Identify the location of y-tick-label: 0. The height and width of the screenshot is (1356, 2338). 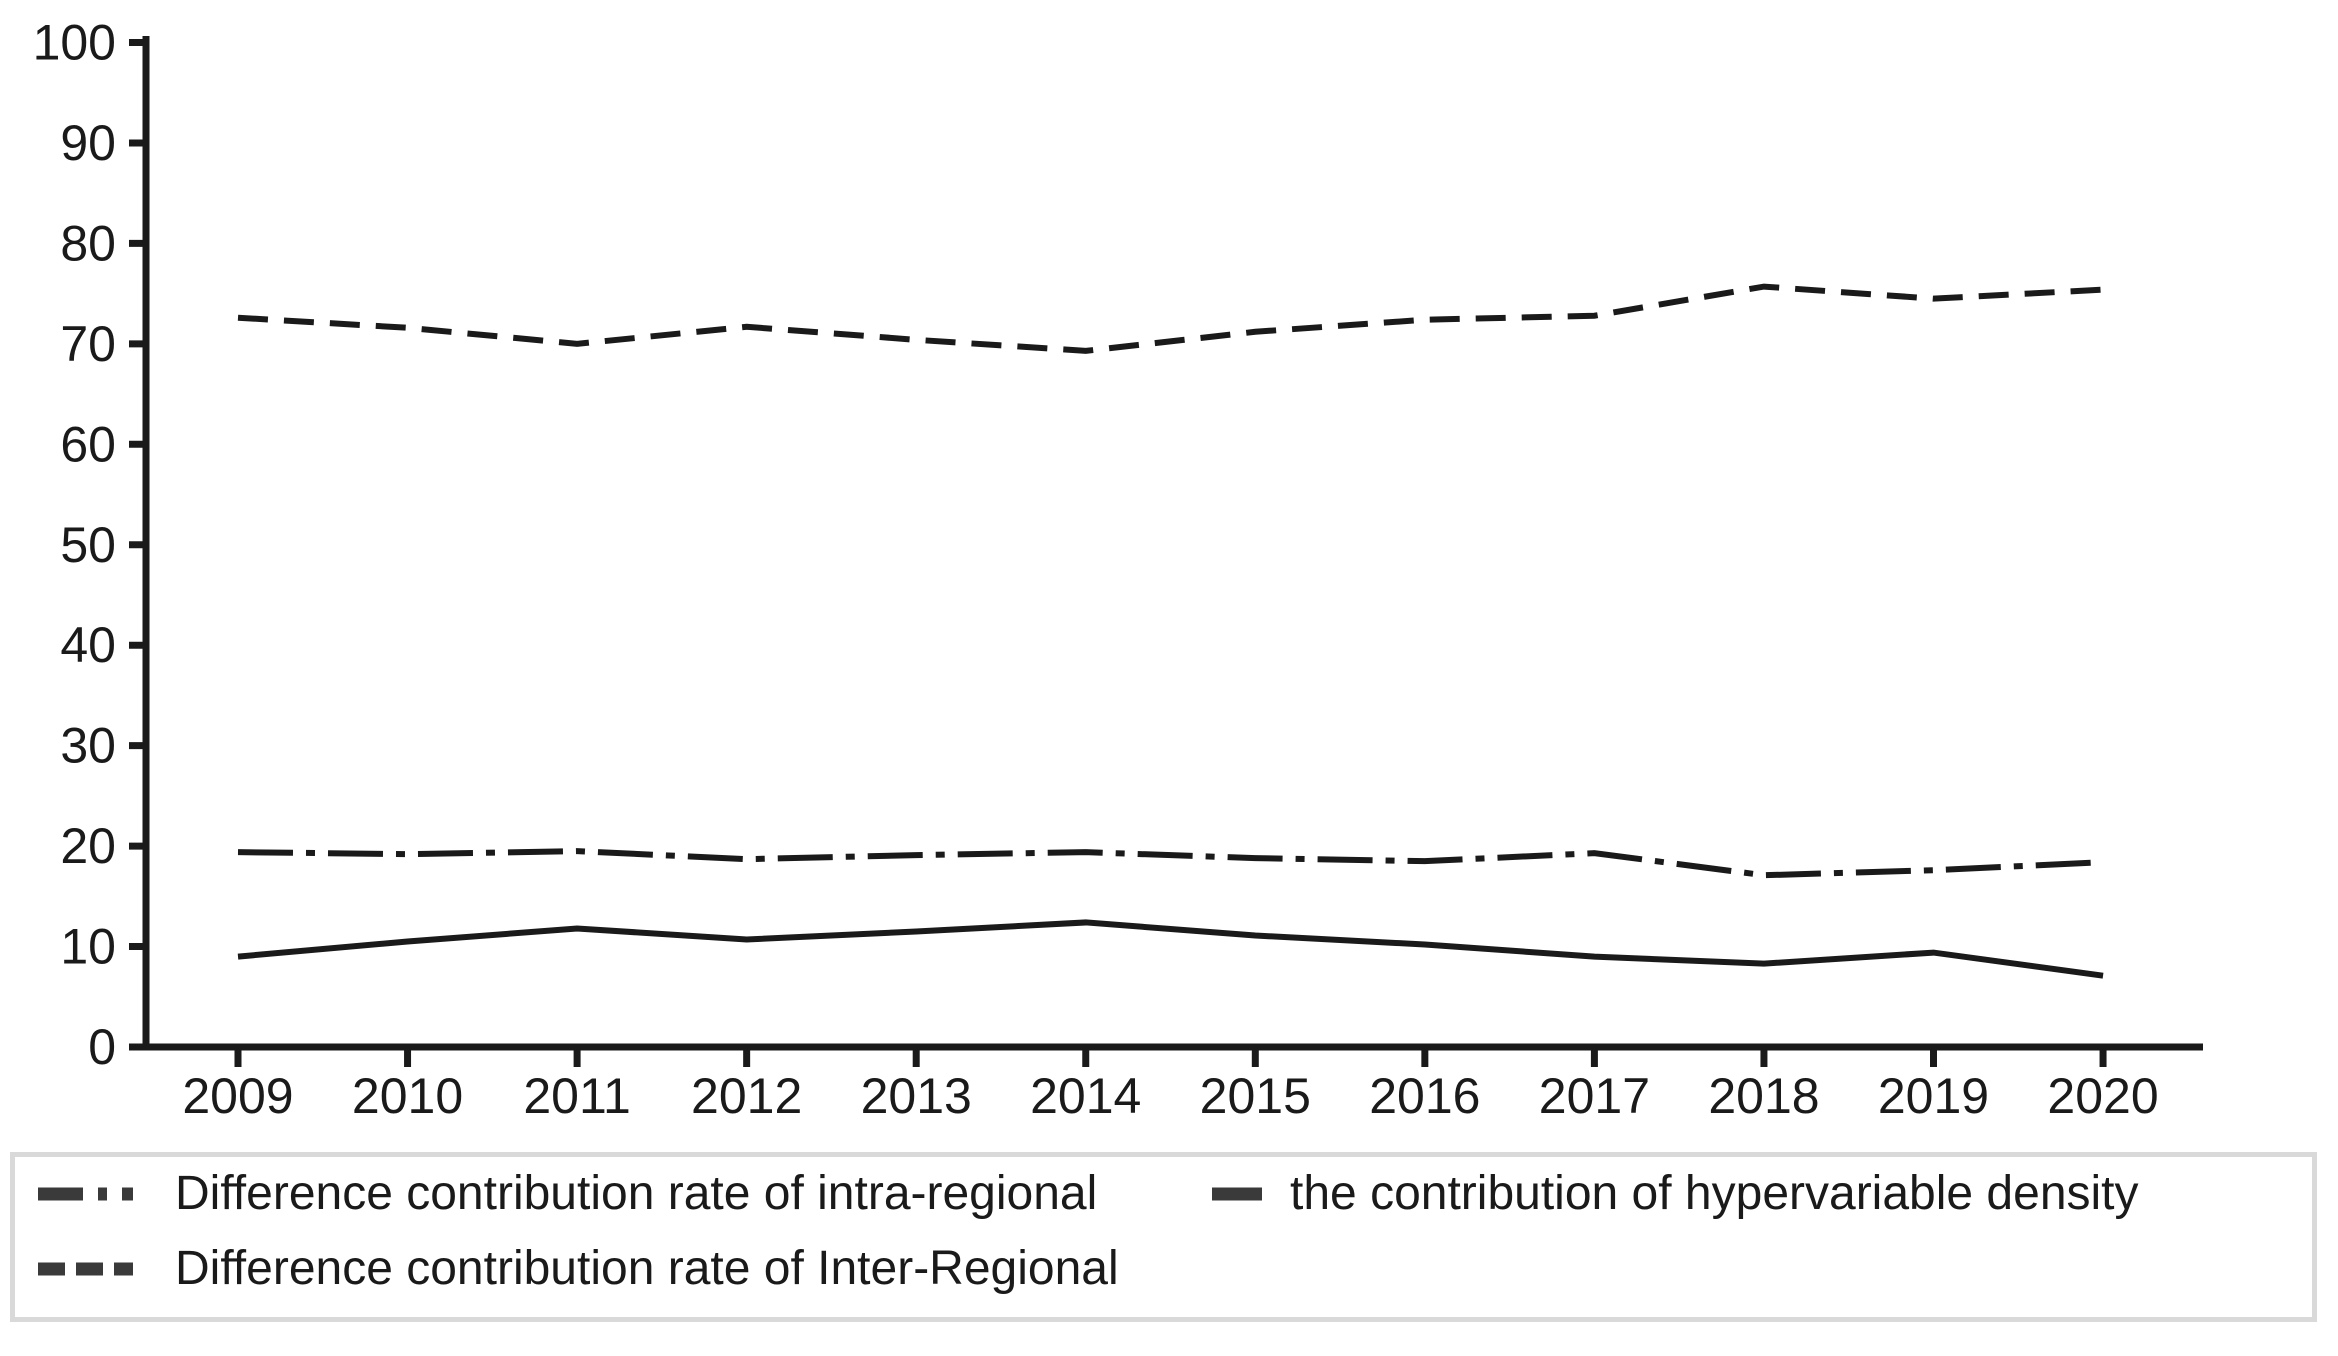
(102, 1047).